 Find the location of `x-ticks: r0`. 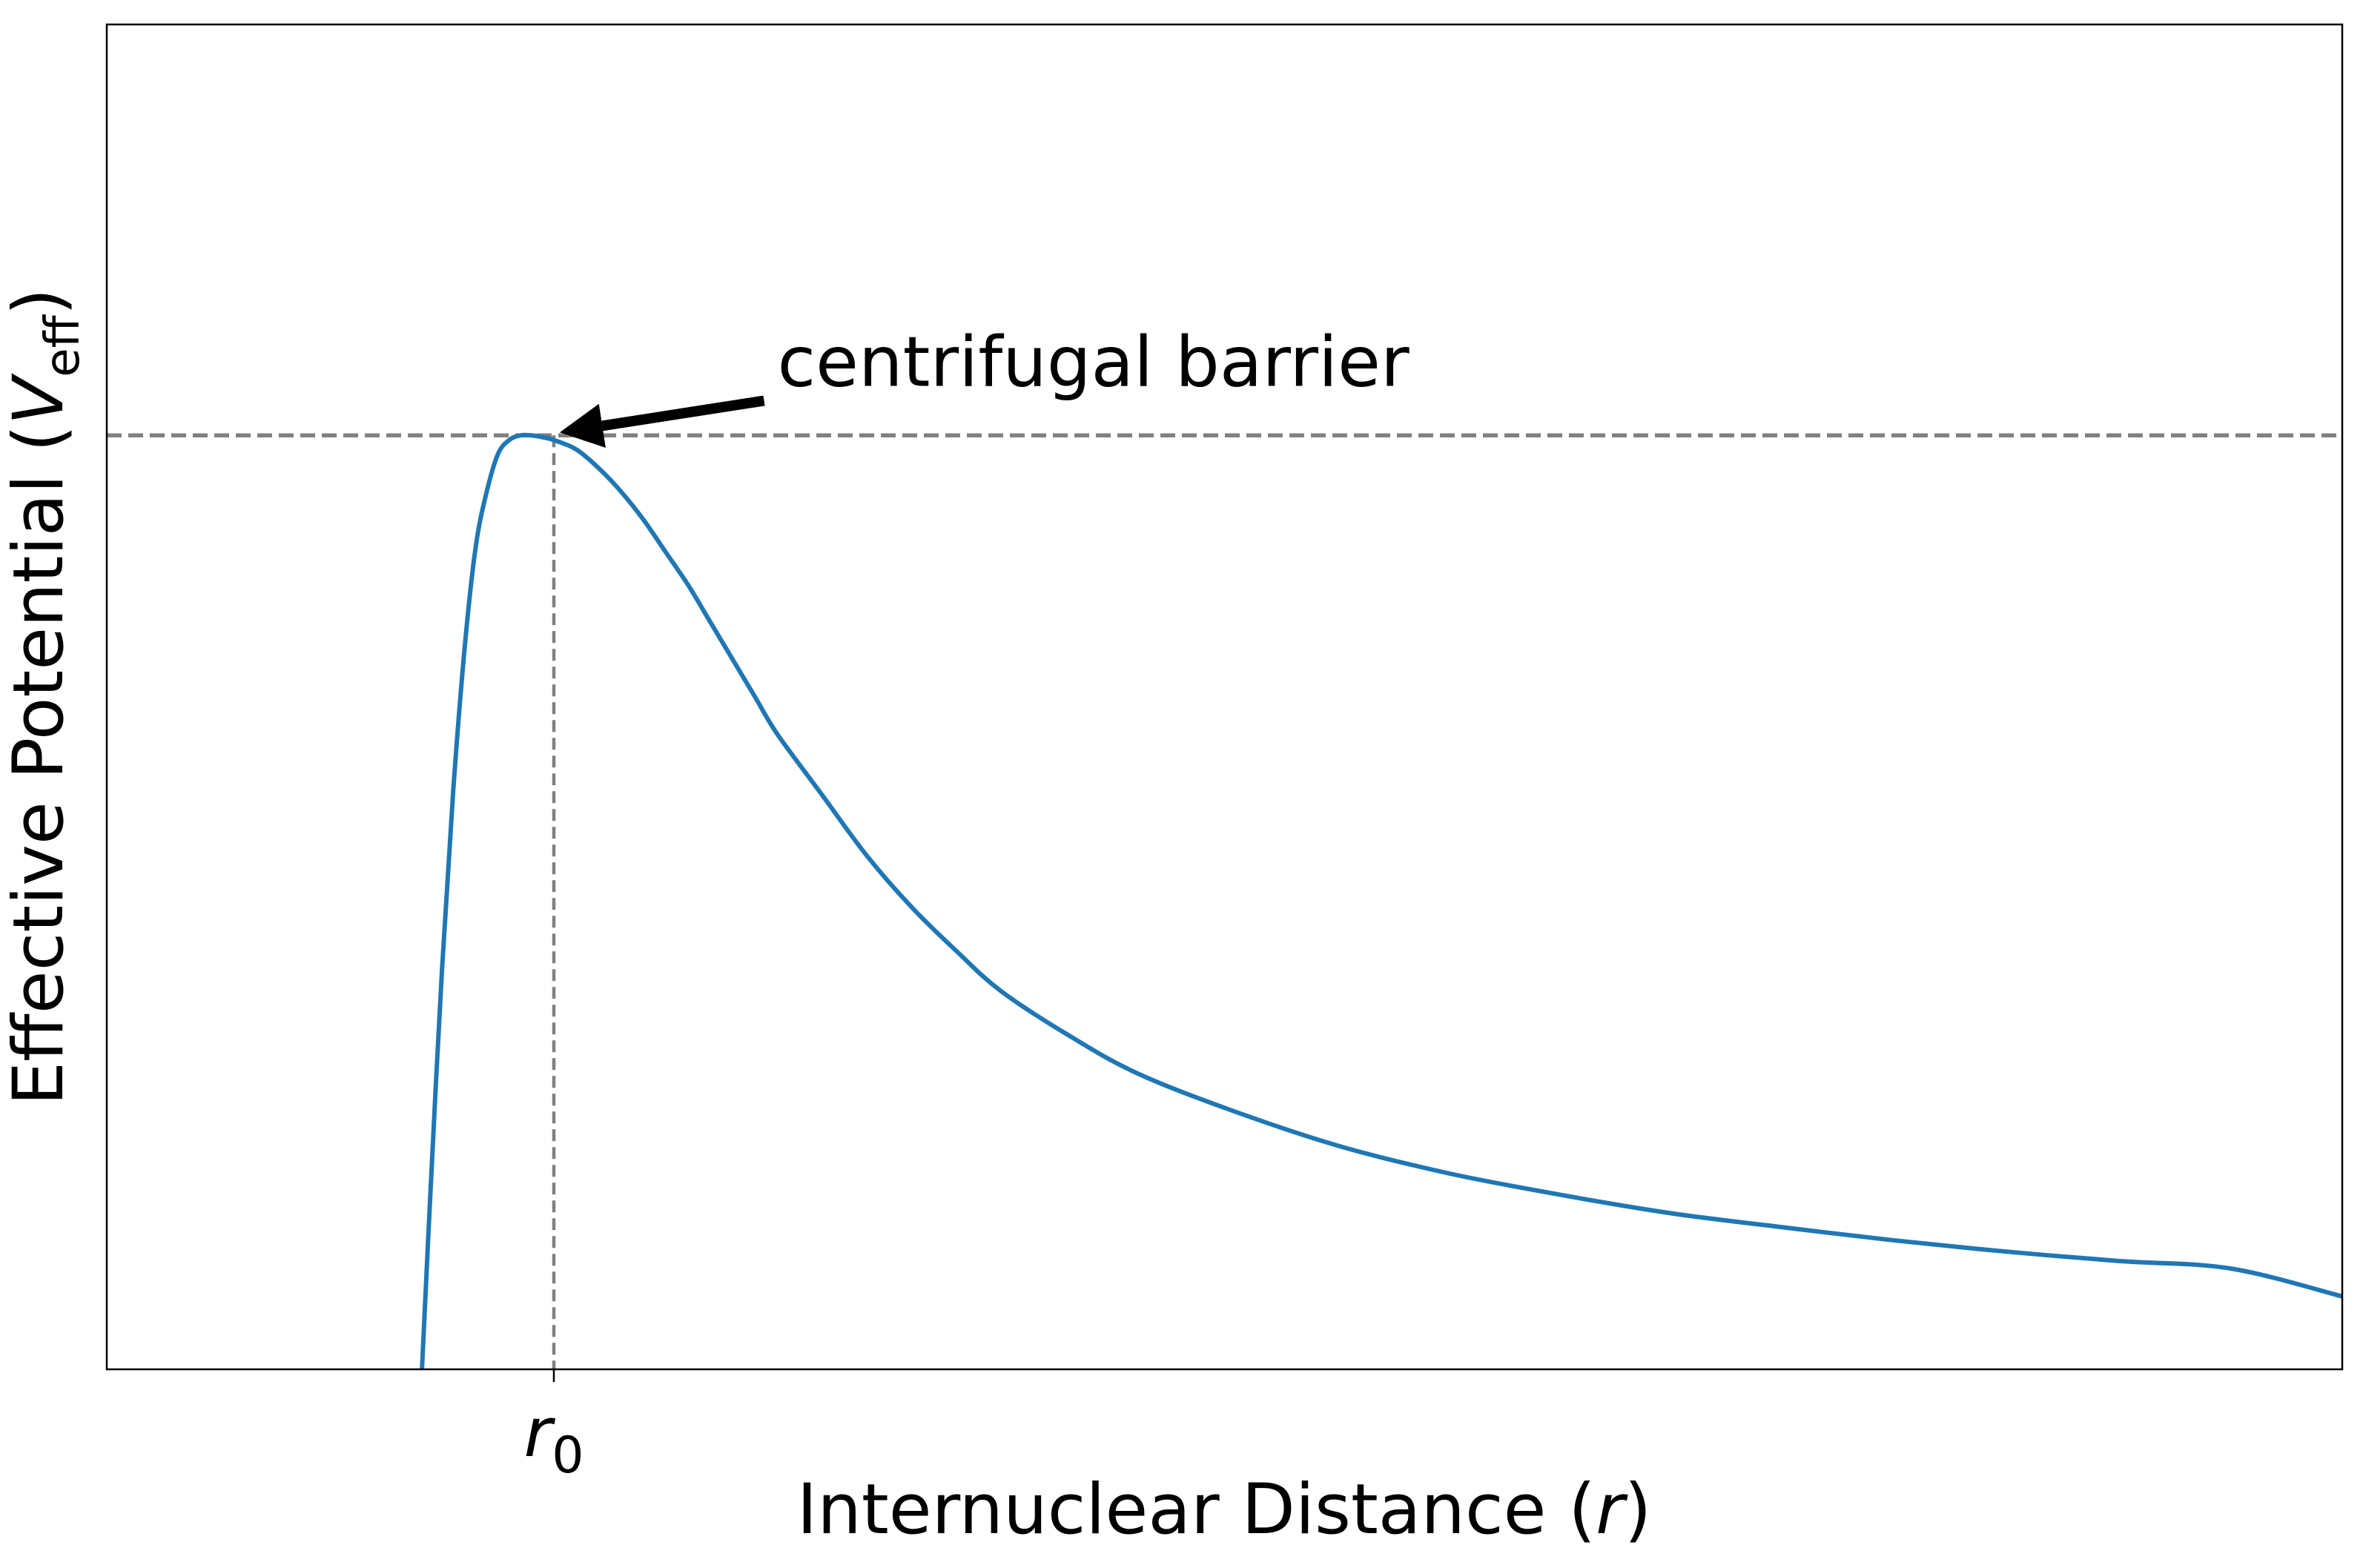

x-ticks: r0 is located at coordinates (553, 1427).